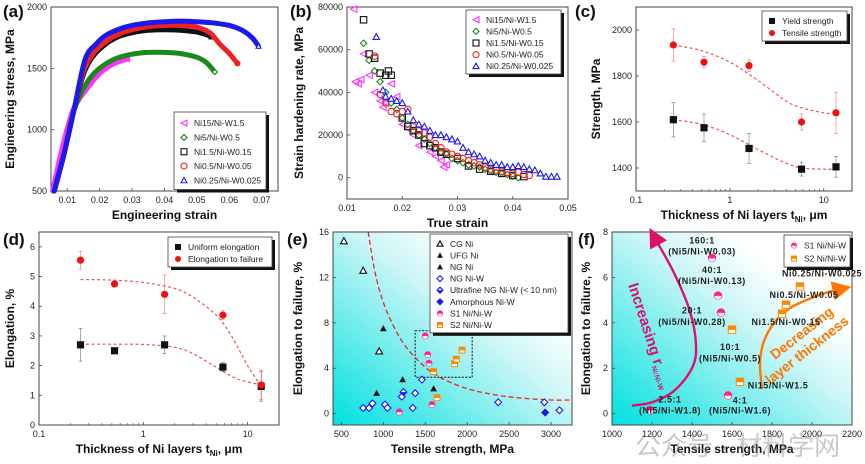 The width and height of the screenshot is (865, 464). What do you see at coordinates (301, 11) in the screenshot?
I see `panel-label: (b)` at bounding box center [301, 11].